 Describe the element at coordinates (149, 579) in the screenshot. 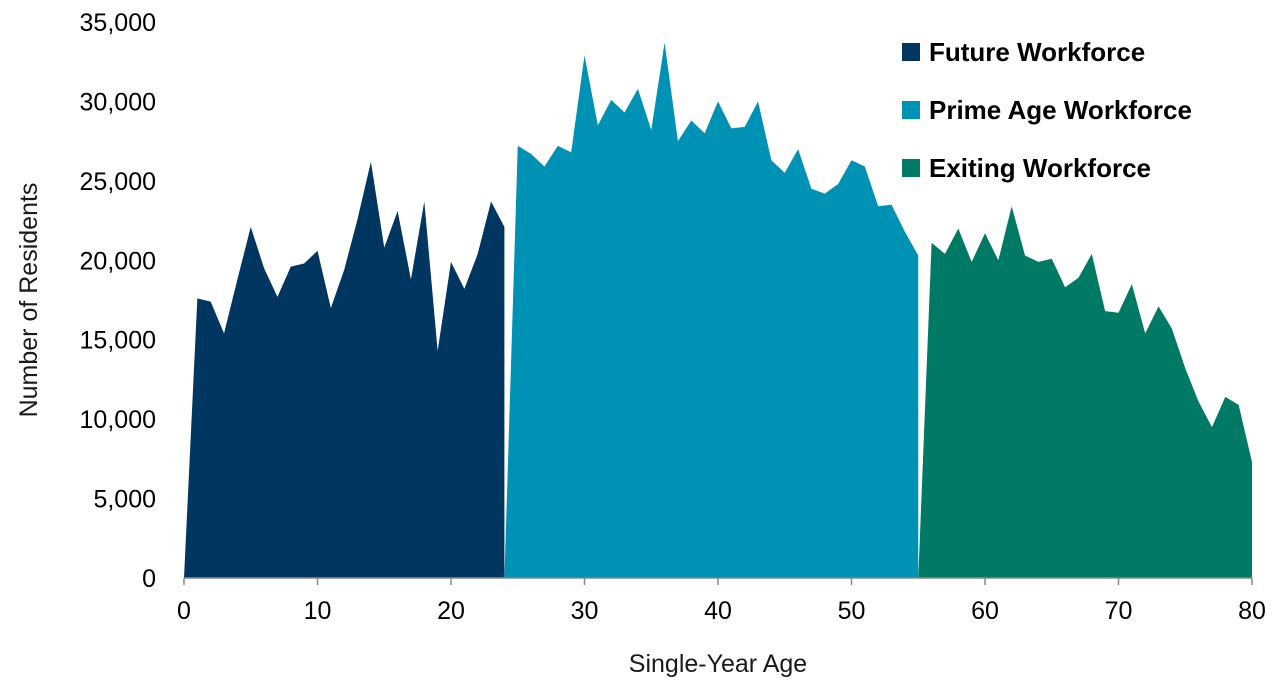

I see `y-tick-label: 0` at that location.